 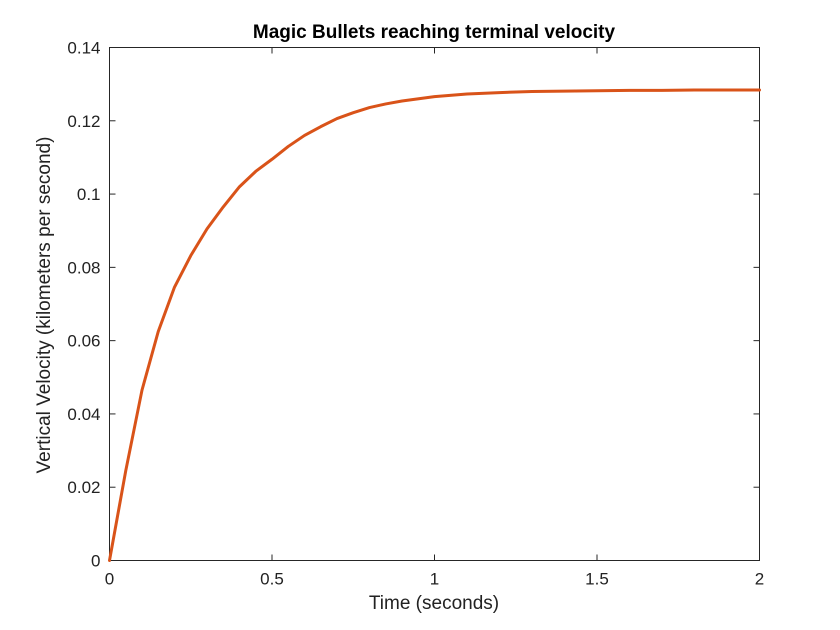 I want to click on x-tick-label: 2, so click(x=759, y=579).